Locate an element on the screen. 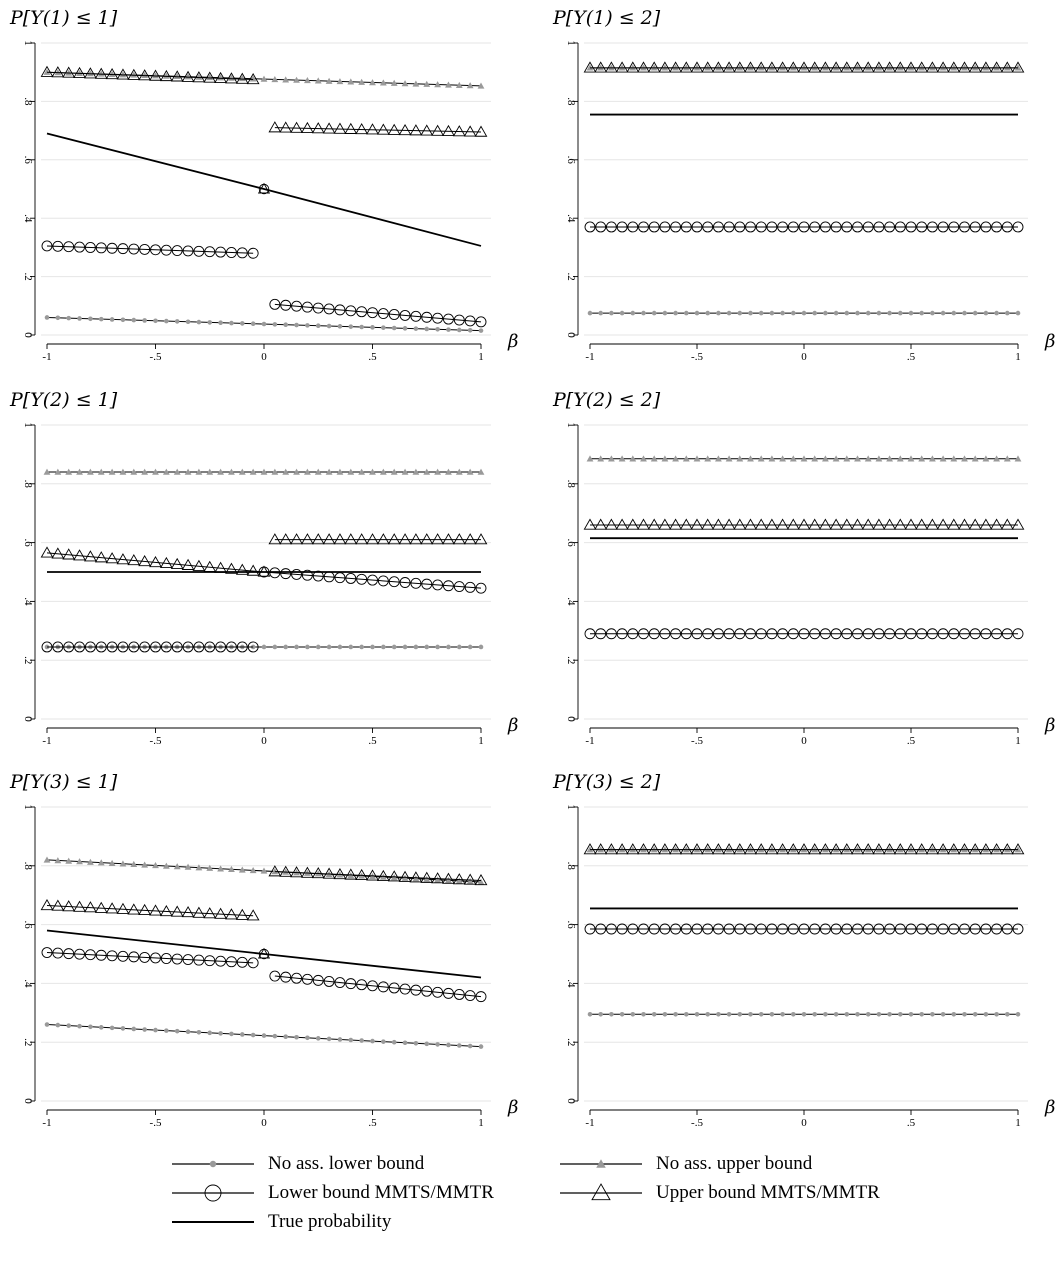 The image size is (1057, 1269). point-marker is located at coordinates (264, 188).